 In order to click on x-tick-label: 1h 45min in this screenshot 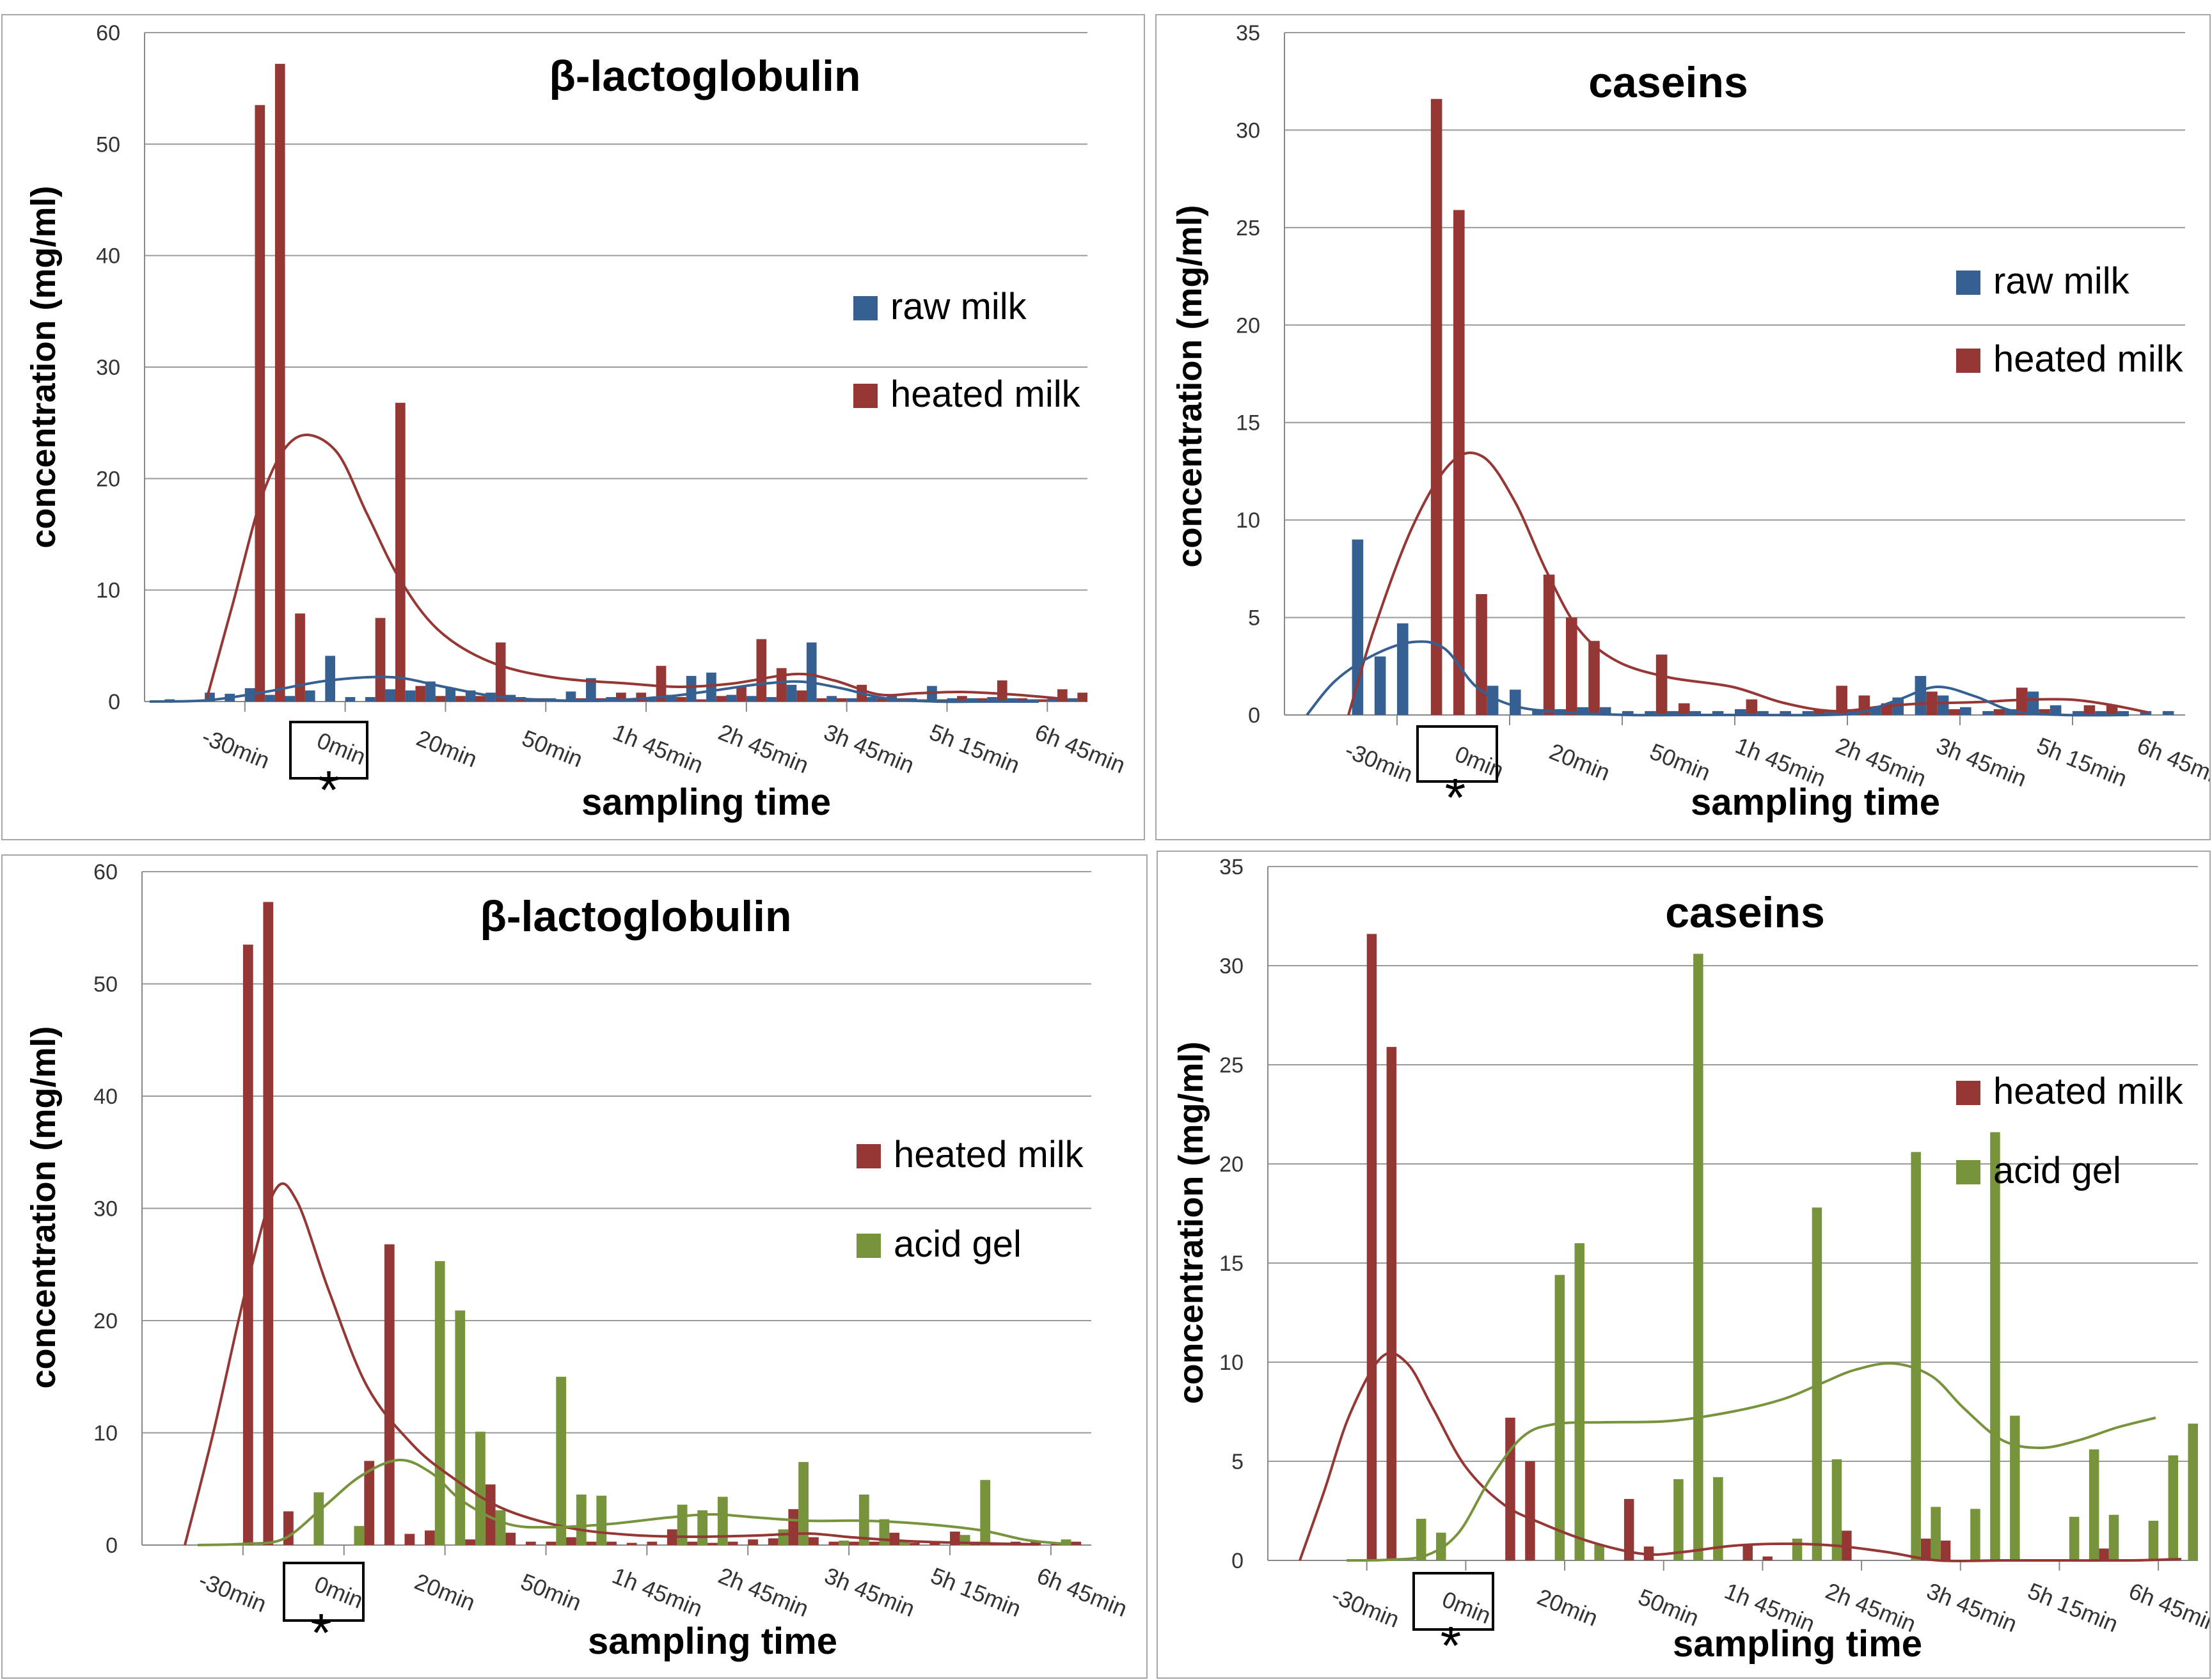, I will do `click(658, 748)`.